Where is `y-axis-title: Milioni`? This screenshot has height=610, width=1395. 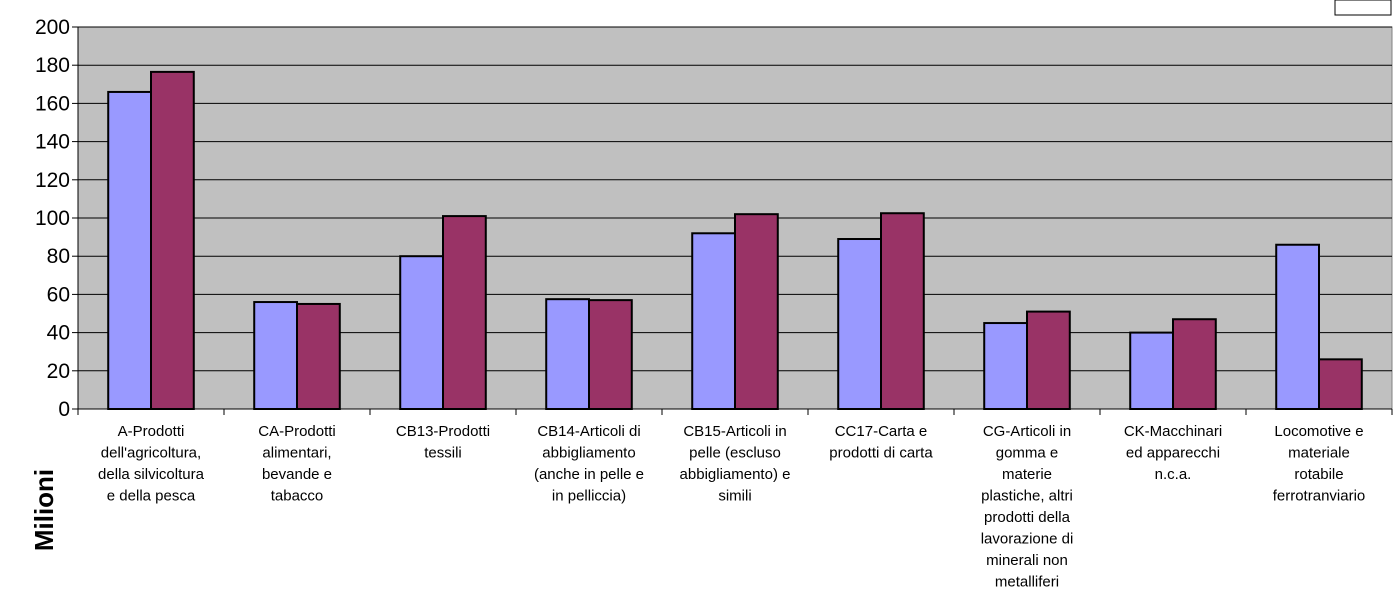
y-axis-title: Milioni is located at coordinates (44, 510).